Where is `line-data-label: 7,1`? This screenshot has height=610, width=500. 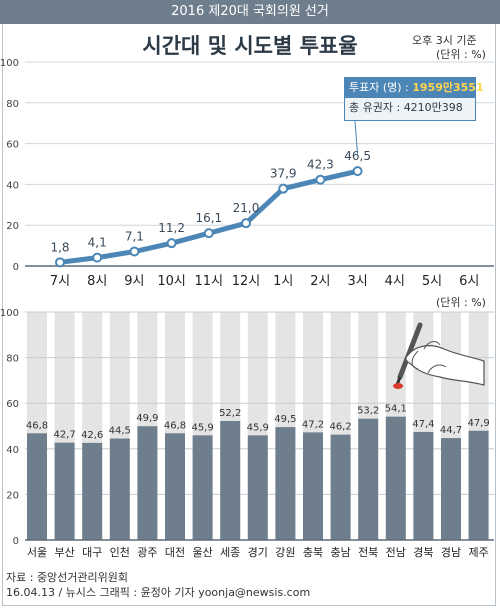
line-data-label: 7,1 is located at coordinates (134, 237).